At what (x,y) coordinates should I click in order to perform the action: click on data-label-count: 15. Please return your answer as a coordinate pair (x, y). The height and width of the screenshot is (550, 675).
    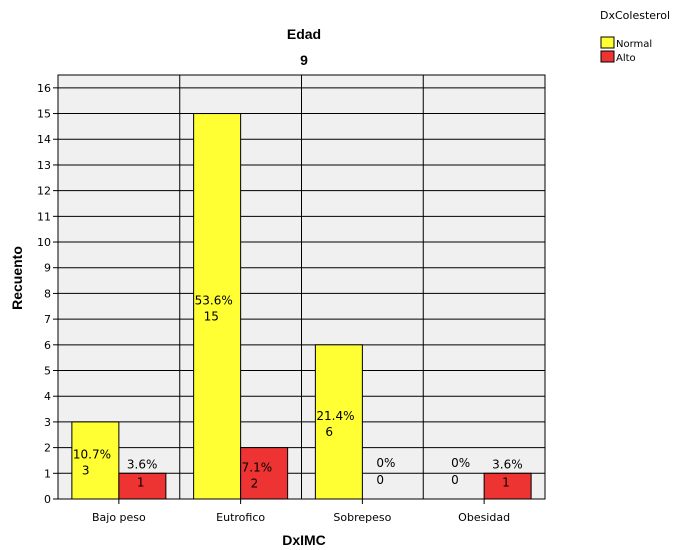
    Looking at the image, I should click on (211, 316).